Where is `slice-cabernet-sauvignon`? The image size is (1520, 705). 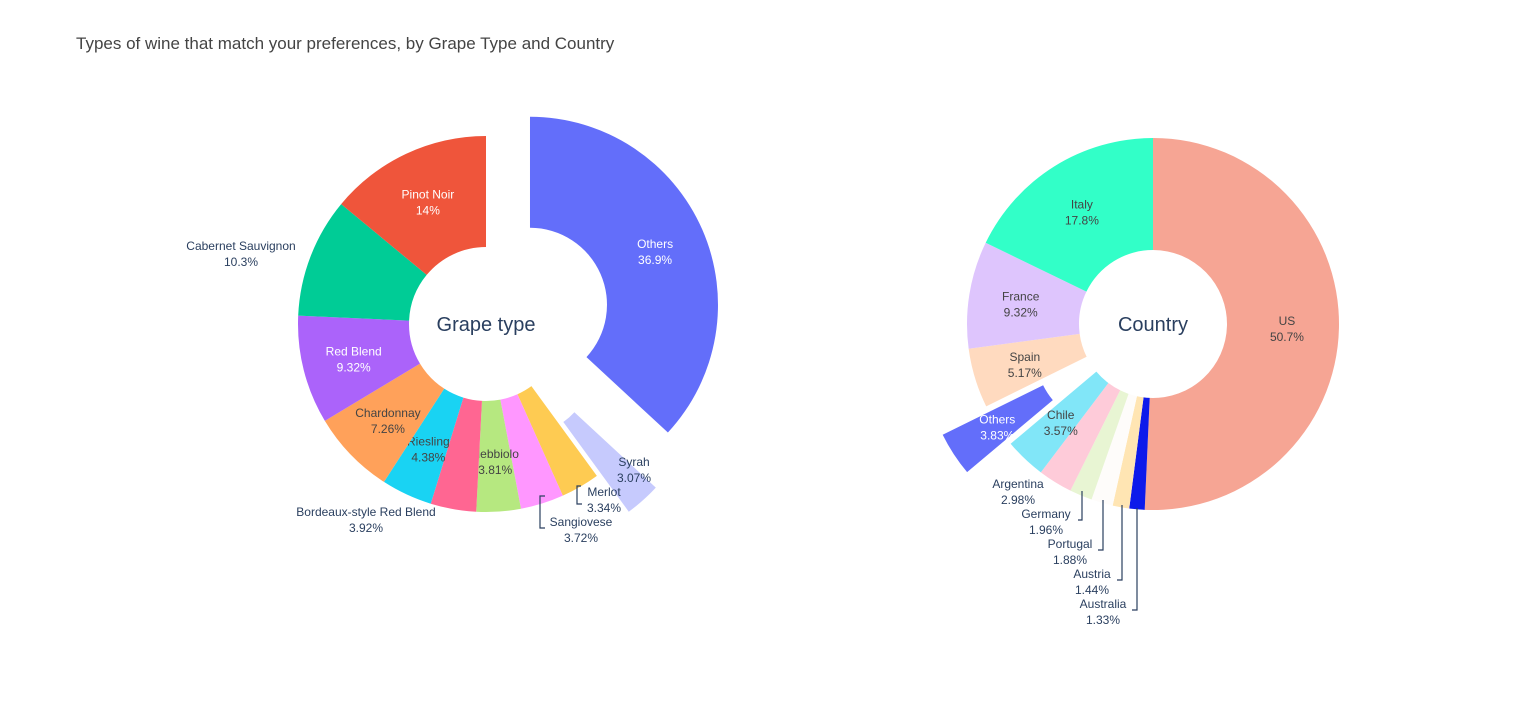 slice-cabernet-sauvignon is located at coordinates (362, 262).